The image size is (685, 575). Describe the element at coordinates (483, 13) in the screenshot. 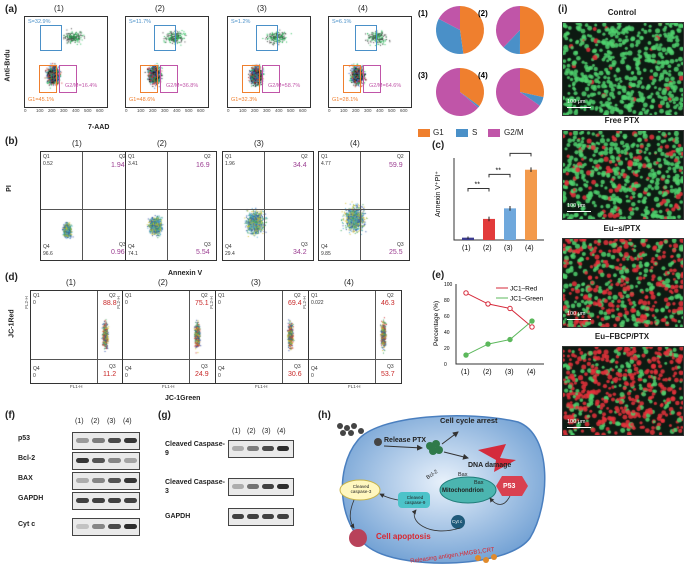

I see `pie-group-label: (2)` at that location.